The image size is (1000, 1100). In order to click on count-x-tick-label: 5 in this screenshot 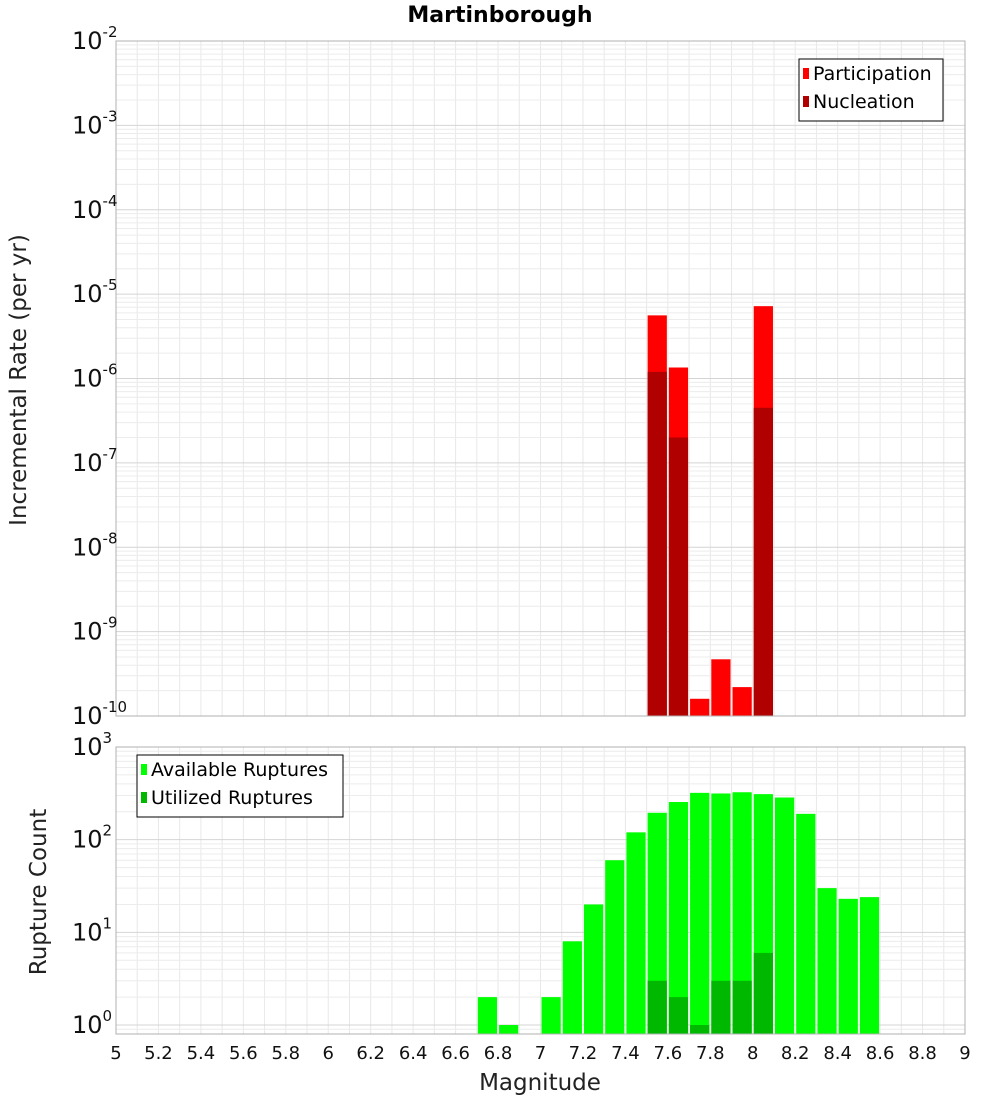, I will do `click(115, 1053)`.